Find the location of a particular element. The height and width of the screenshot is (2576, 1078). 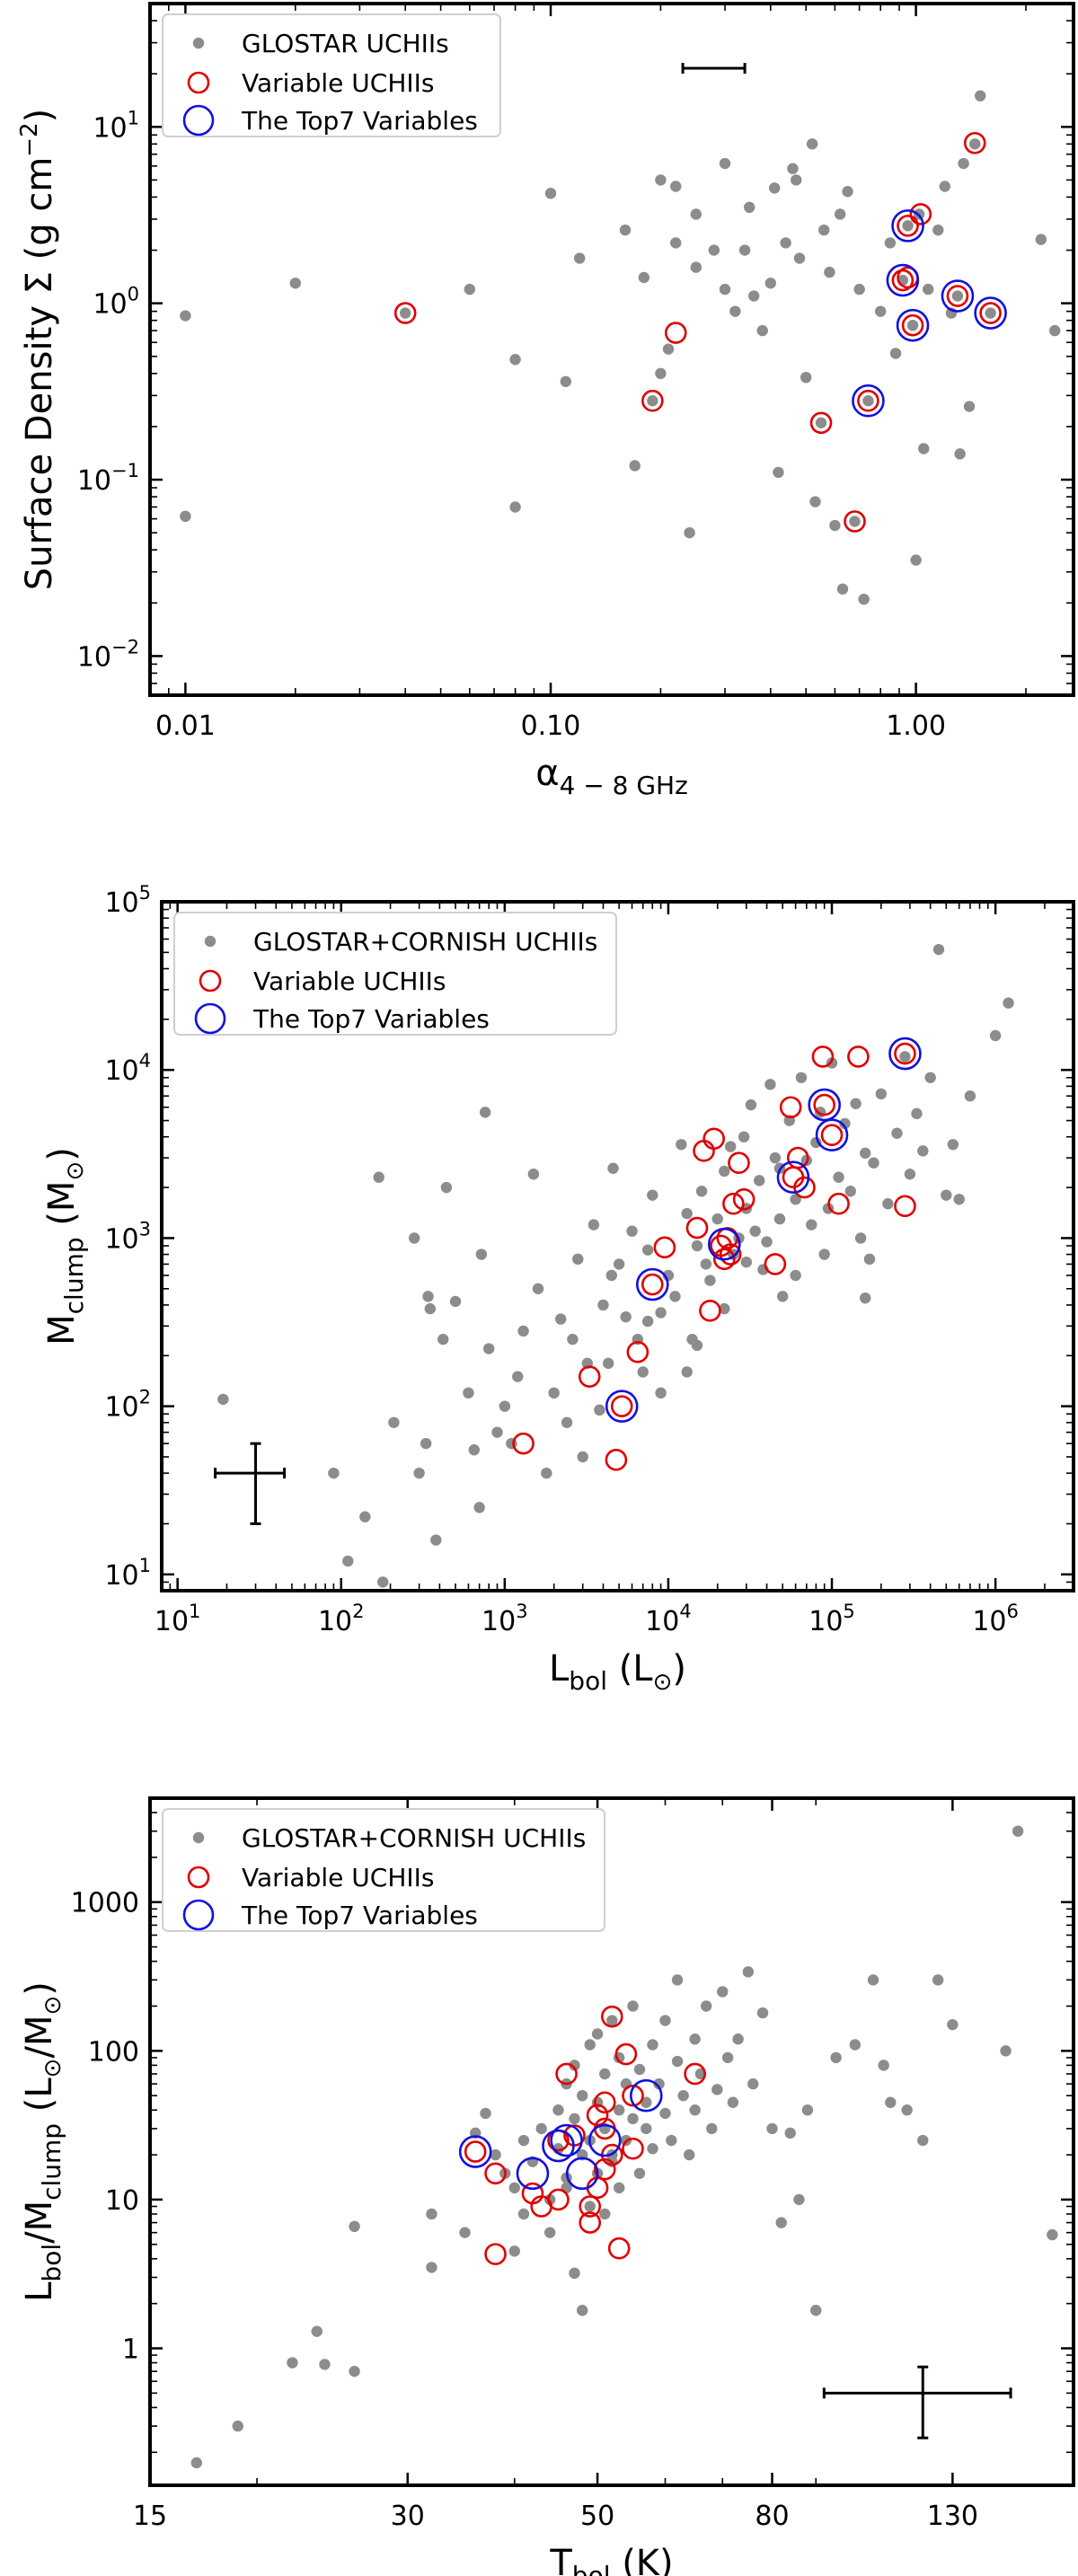

y-tick-label: 10⁻¹ is located at coordinates (108, 479).